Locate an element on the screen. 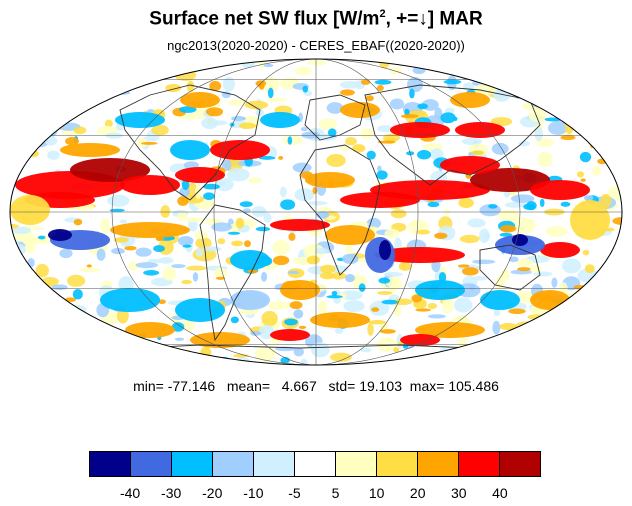  max-label: max= is located at coordinates (427, 386).